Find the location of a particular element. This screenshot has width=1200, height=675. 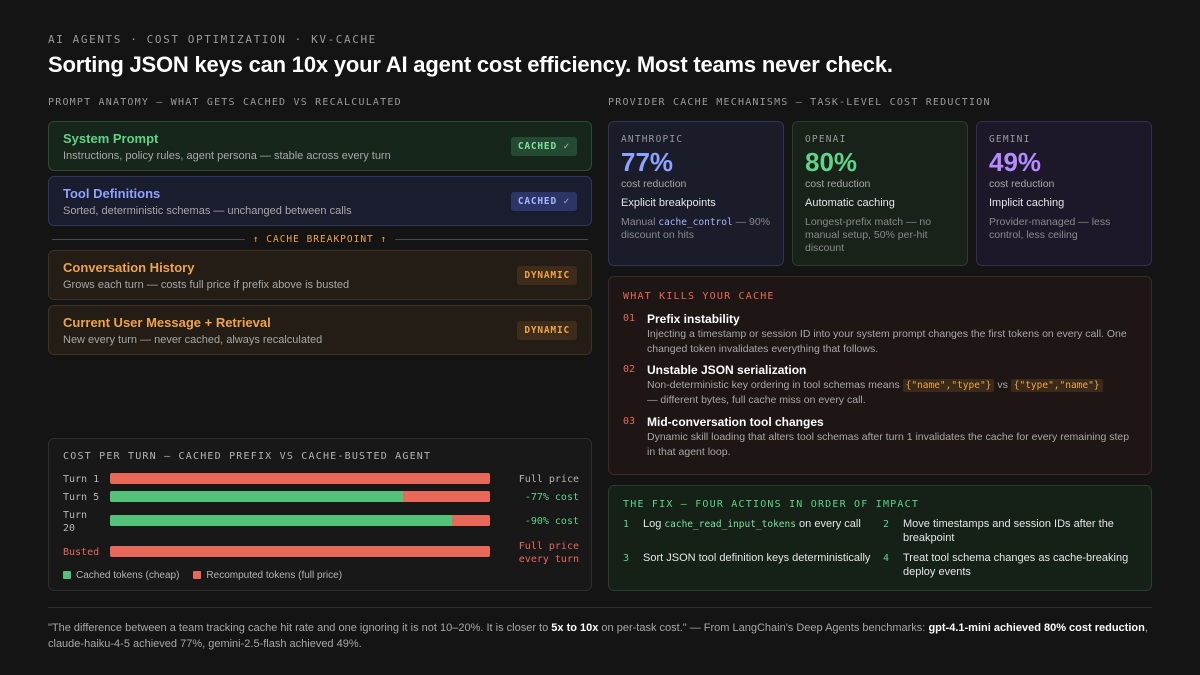

fix-number: 3 is located at coordinates (626, 558).